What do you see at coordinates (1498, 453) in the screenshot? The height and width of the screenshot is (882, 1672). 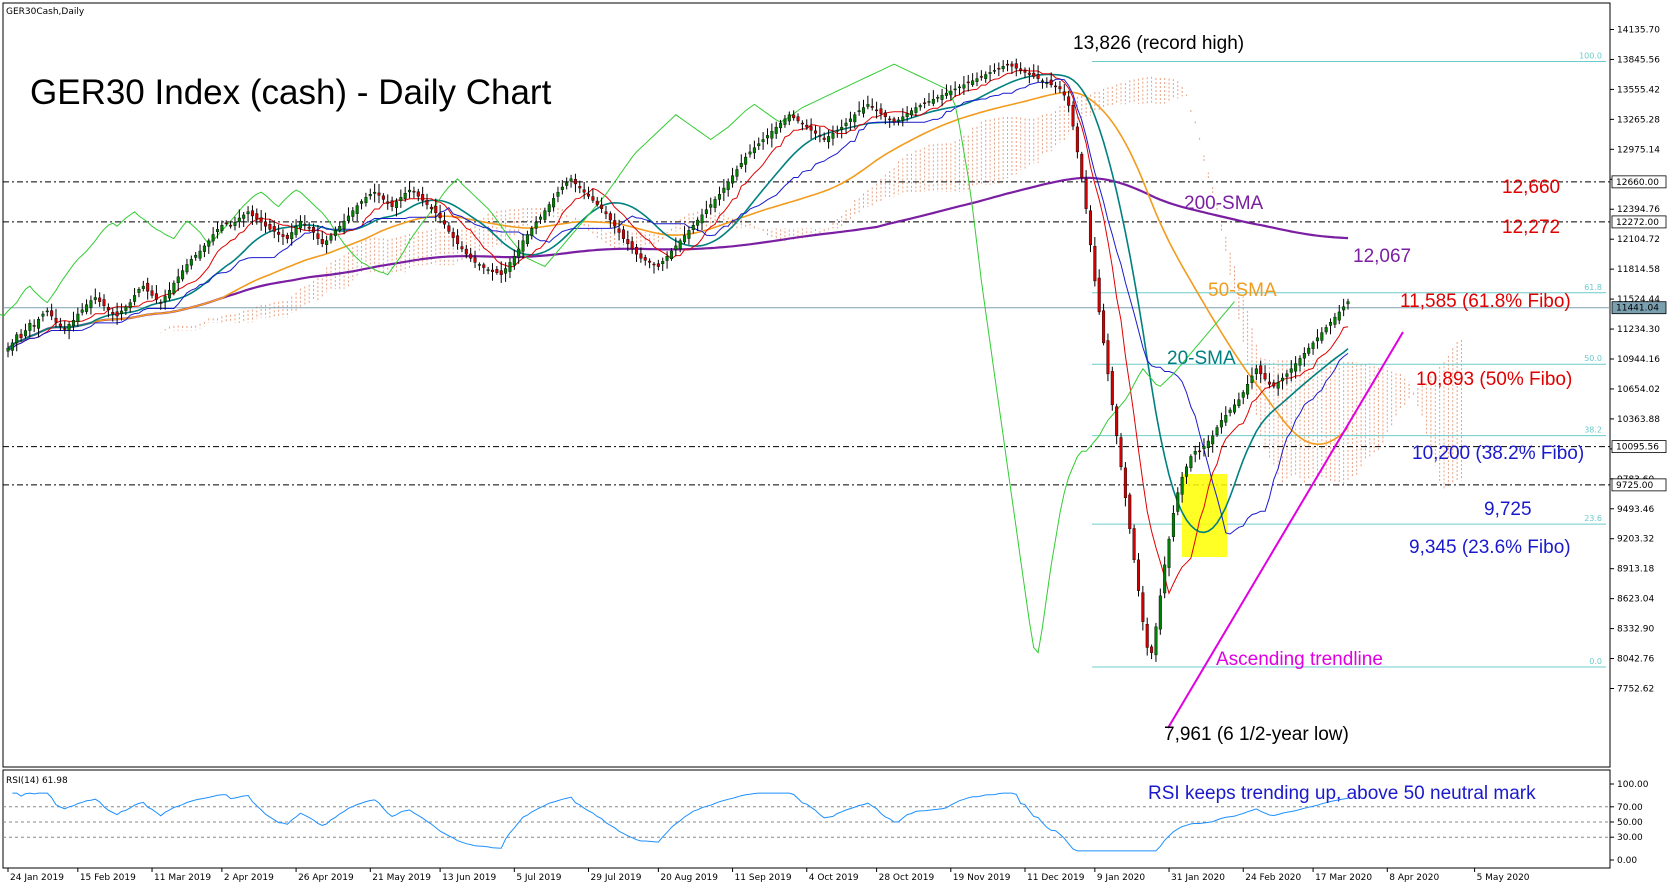 I see `fib-382-label: 10,200 (38.2% Fibo)` at bounding box center [1498, 453].